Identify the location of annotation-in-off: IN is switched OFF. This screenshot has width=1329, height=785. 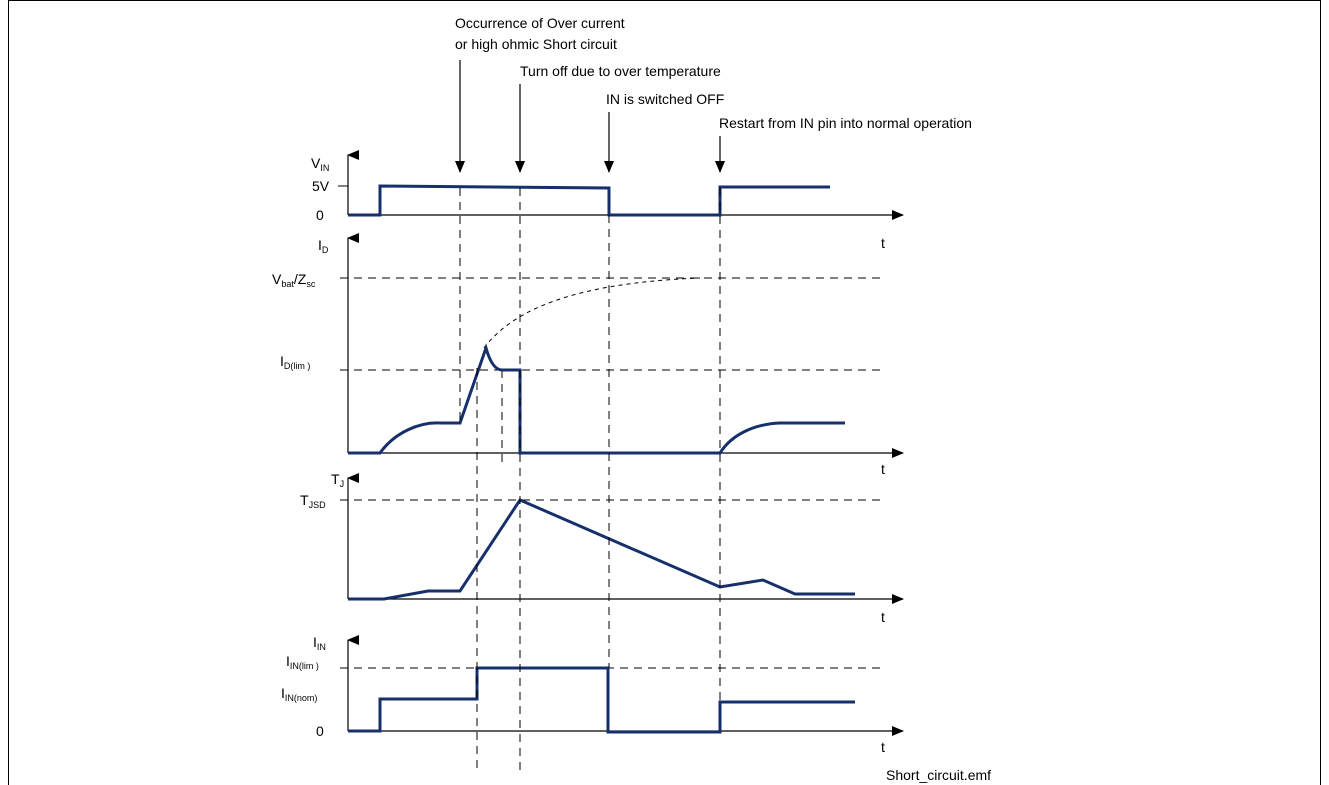
(665, 99).